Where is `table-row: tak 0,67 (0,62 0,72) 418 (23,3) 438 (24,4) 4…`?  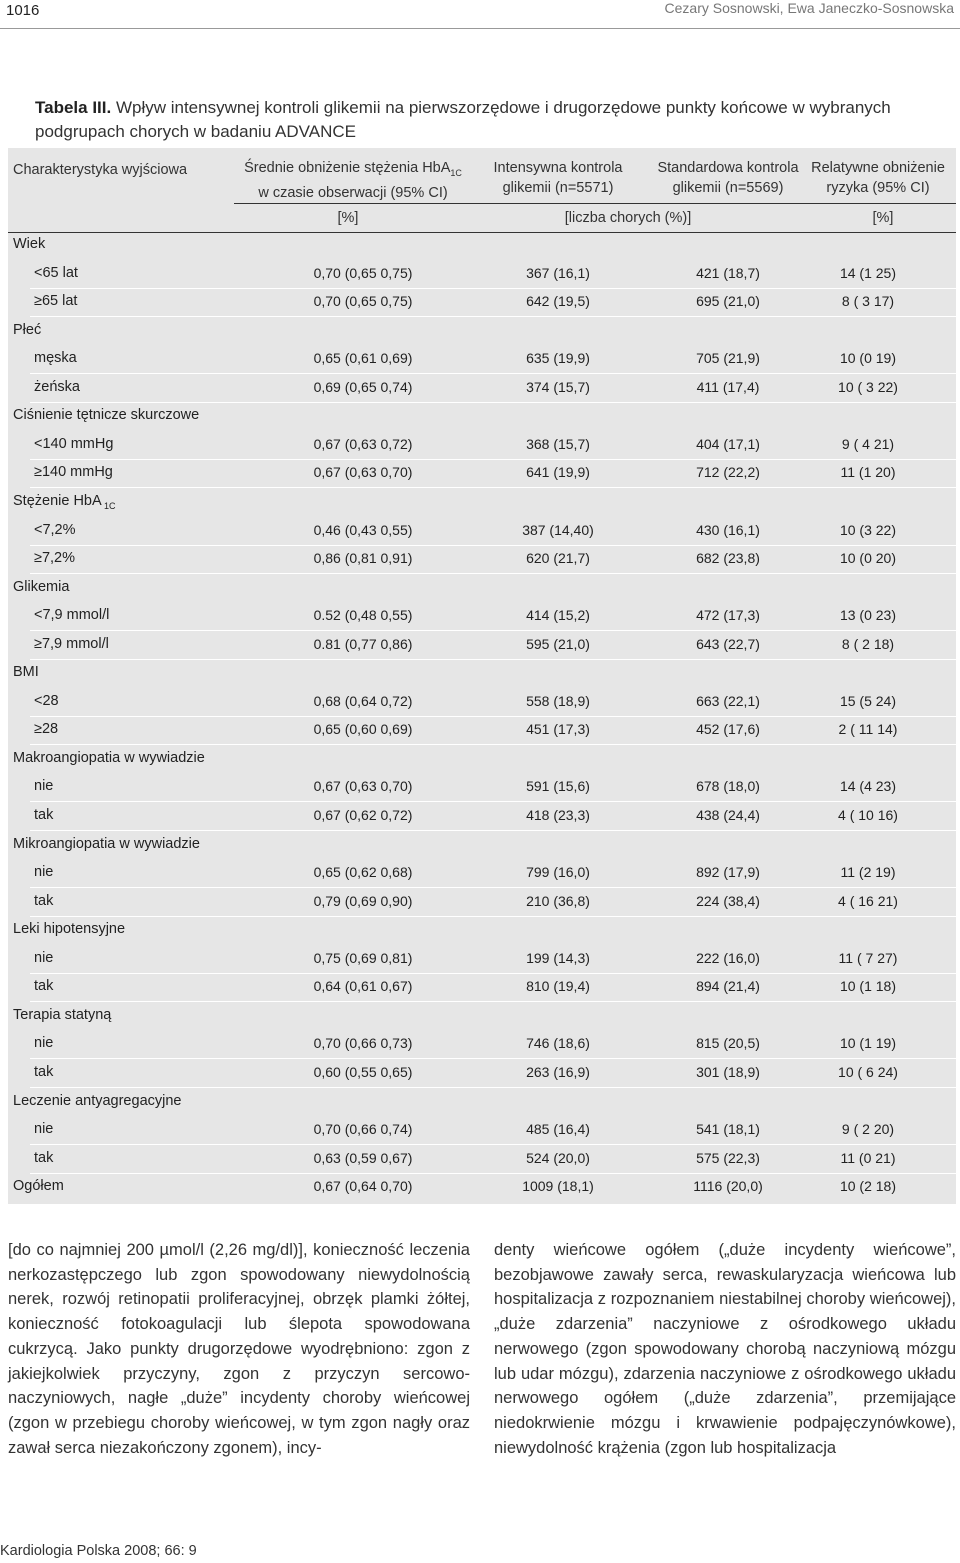
table-row: tak 0,67 (0,62 0,72) 418 (23,3) 438 (24,4) 4… is located at coordinates (482, 817).